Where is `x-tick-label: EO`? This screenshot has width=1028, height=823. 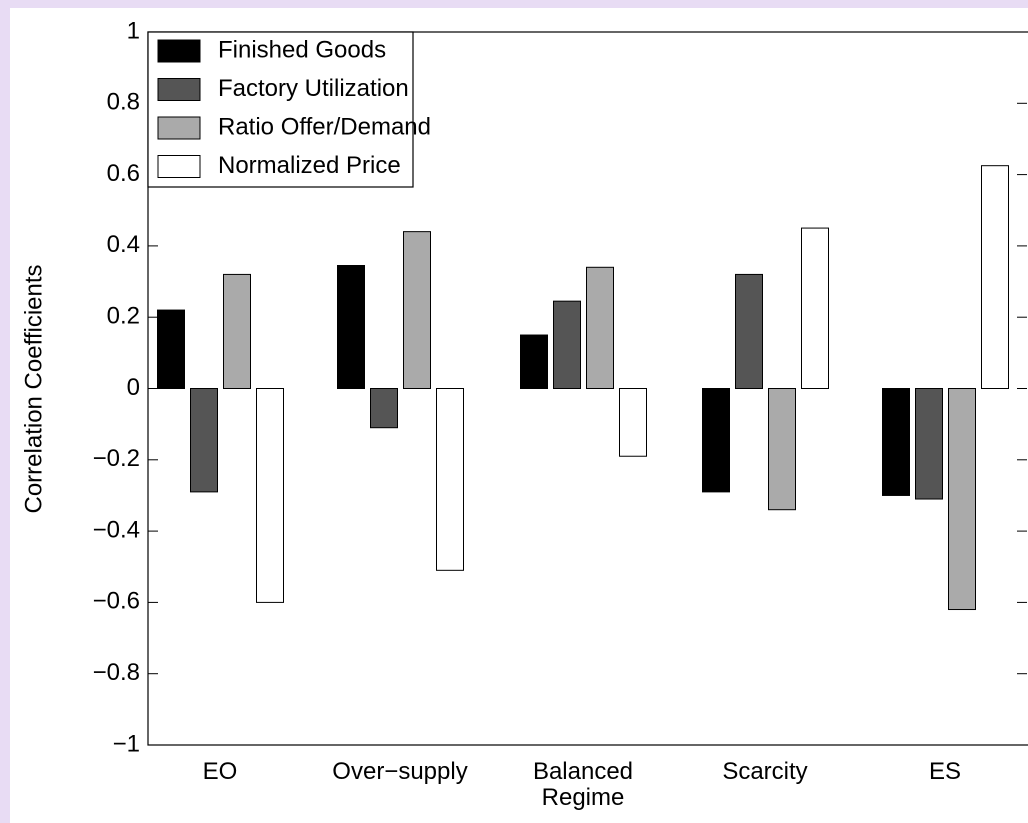
x-tick-label: EO is located at coordinates (220, 771).